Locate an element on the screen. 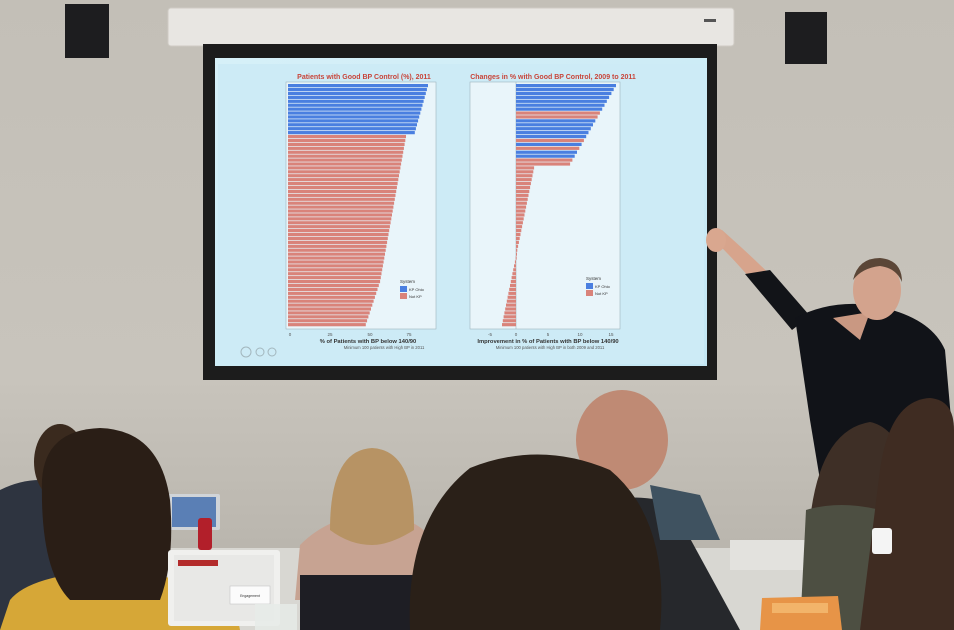 This screenshot has height=630, width=954. pen-icon is located at coordinates (260, 352).